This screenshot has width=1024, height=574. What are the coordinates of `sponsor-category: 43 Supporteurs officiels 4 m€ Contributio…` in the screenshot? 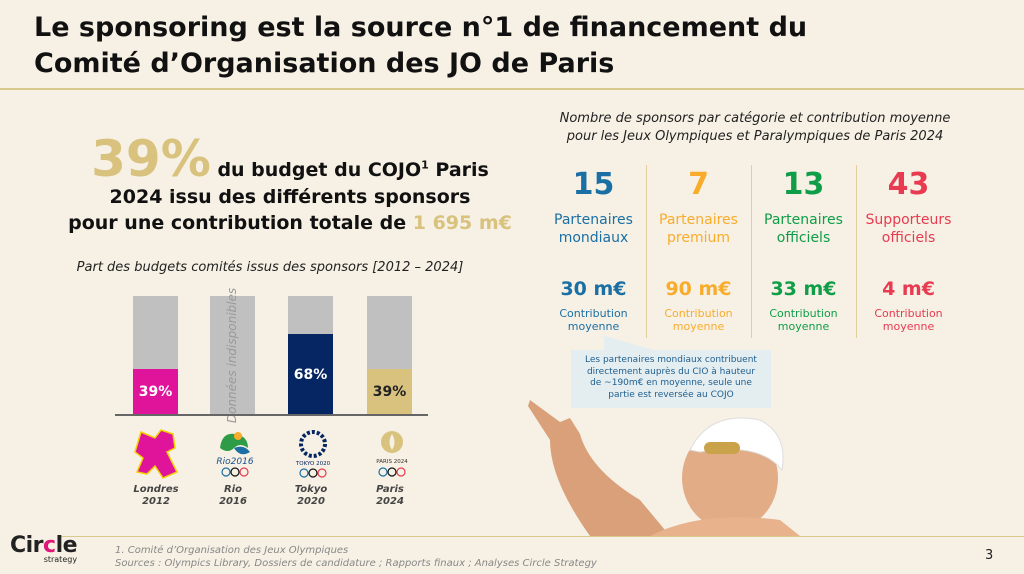 It's located at (908, 249).